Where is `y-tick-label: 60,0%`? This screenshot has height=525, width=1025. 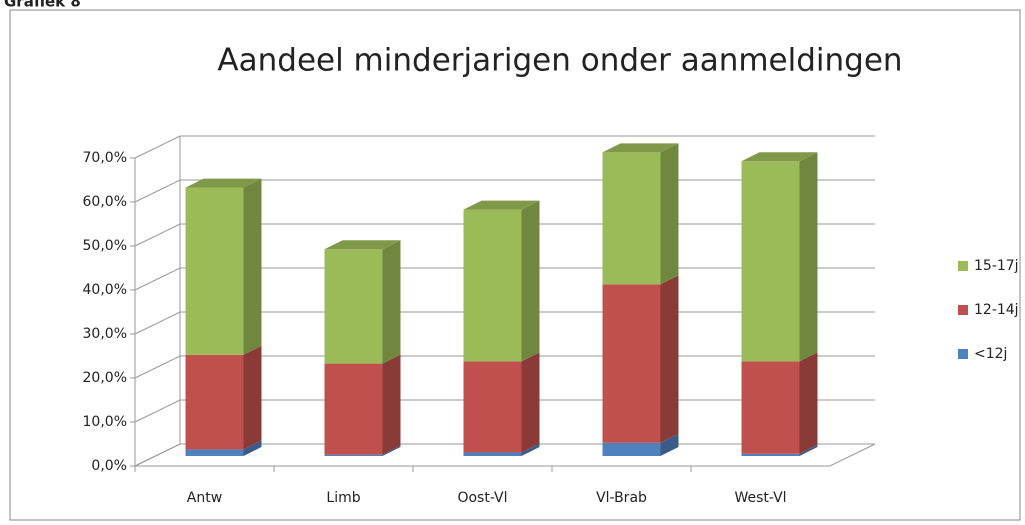
y-tick-label: 60,0% is located at coordinates (105, 202).